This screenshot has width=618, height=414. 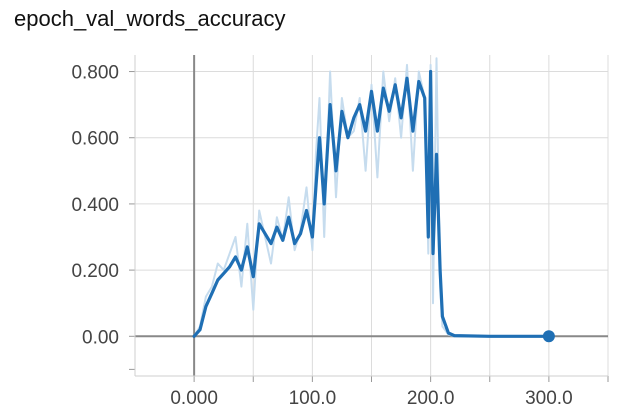 I want to click on x-tick-label: 100.0, so click(x=313, y=398).